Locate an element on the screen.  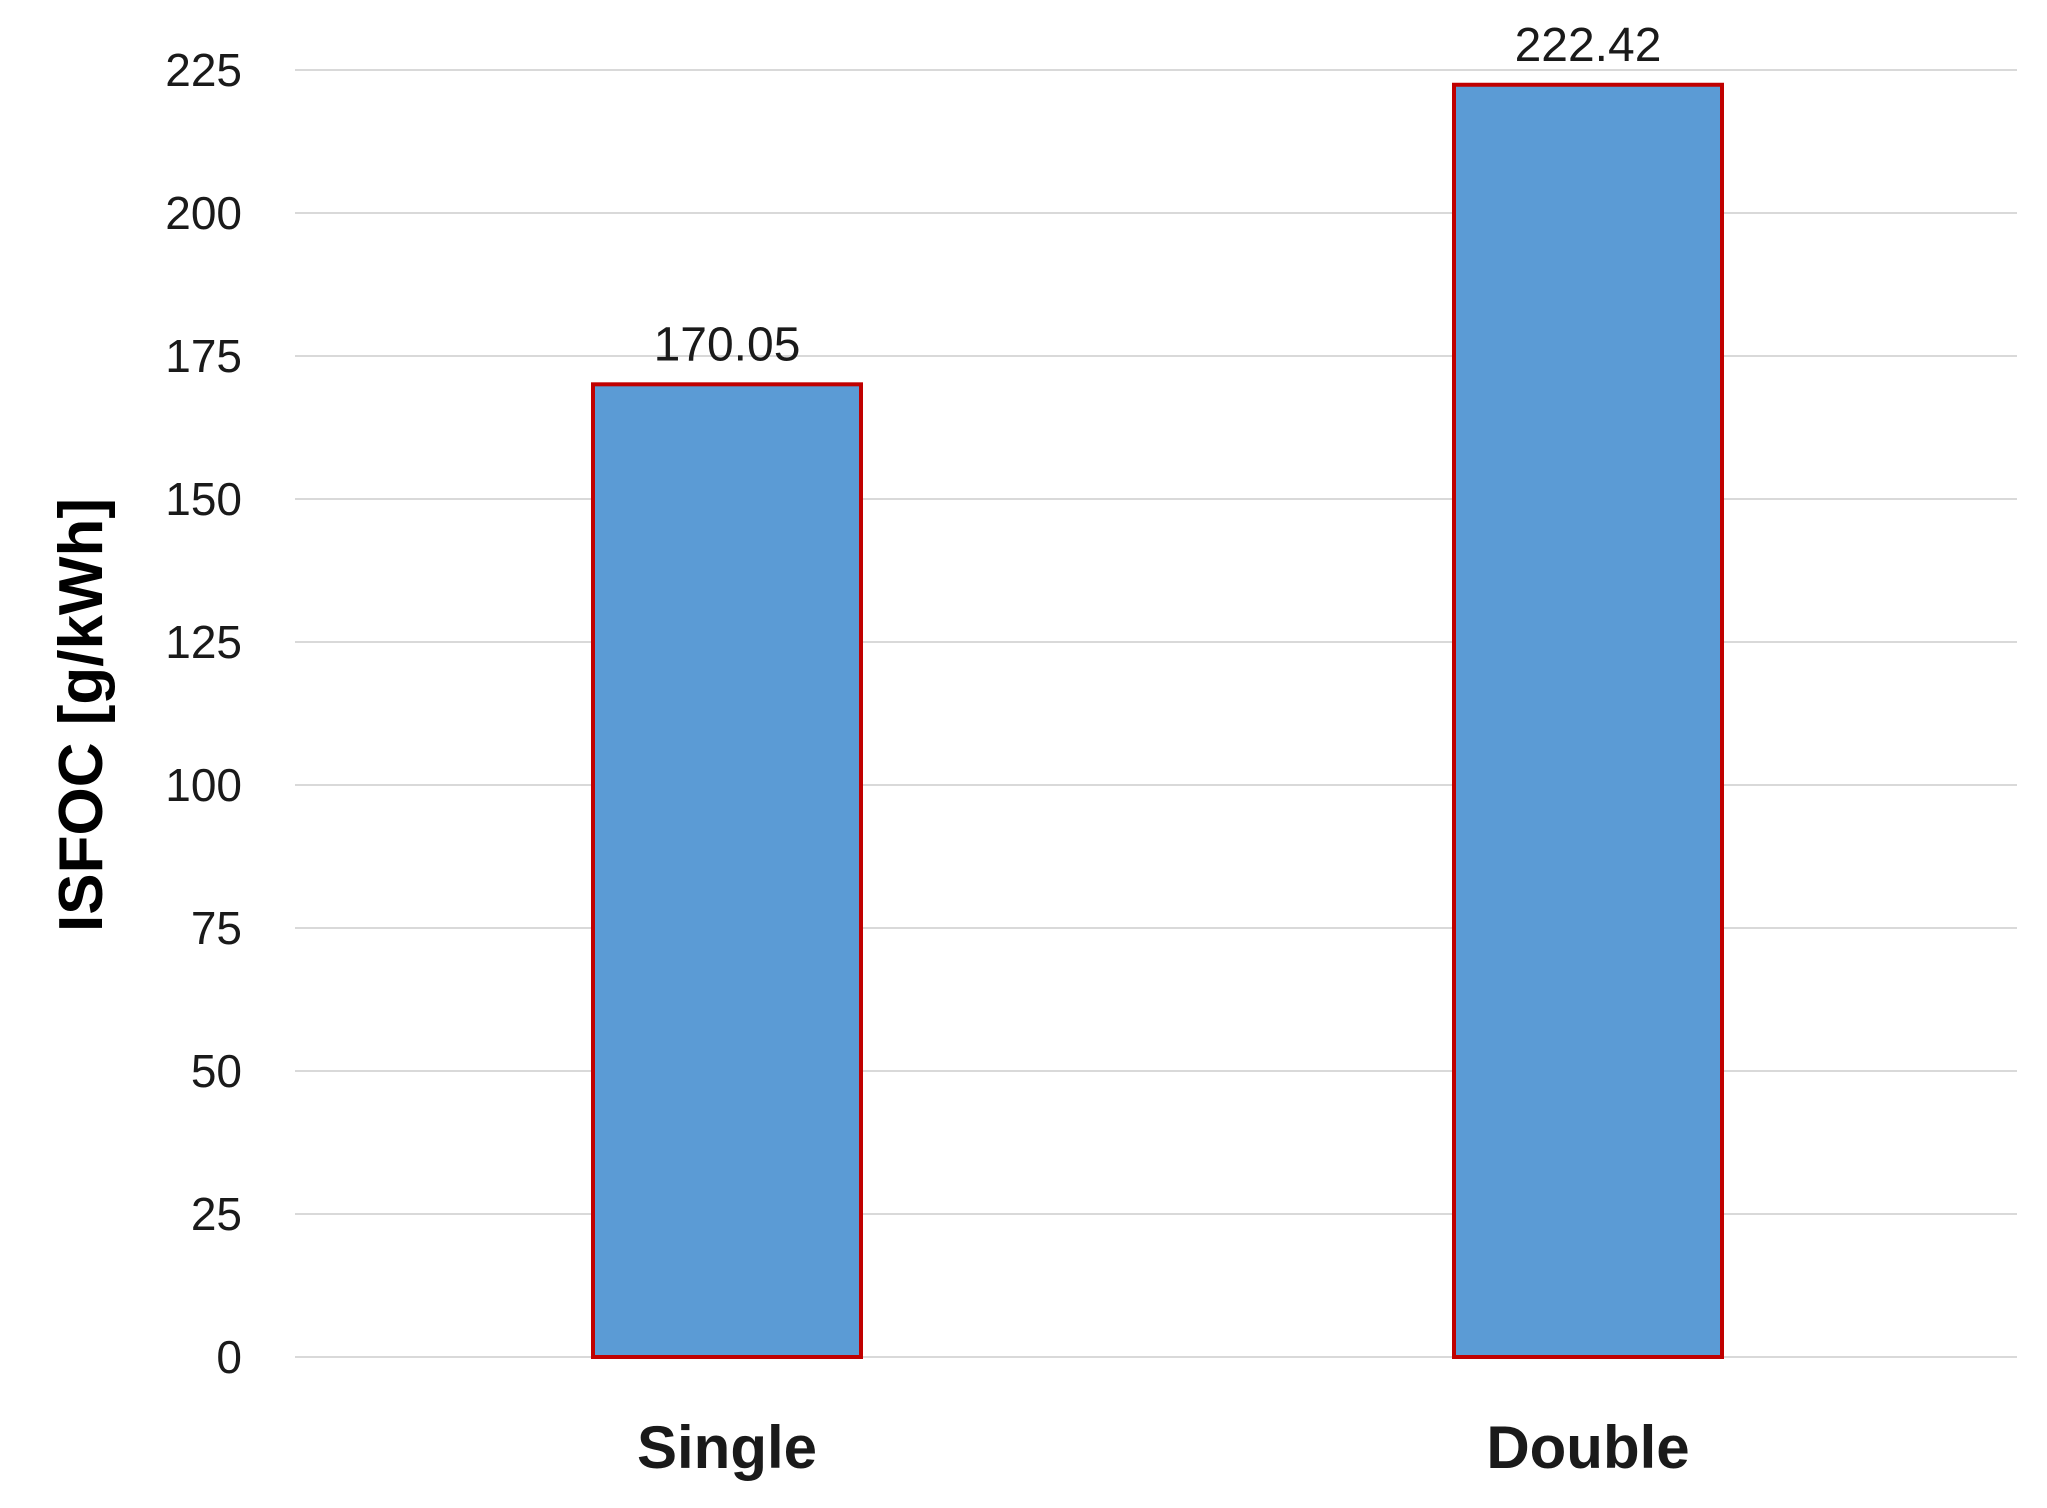
bar-single is located at coordinates (727, 870).